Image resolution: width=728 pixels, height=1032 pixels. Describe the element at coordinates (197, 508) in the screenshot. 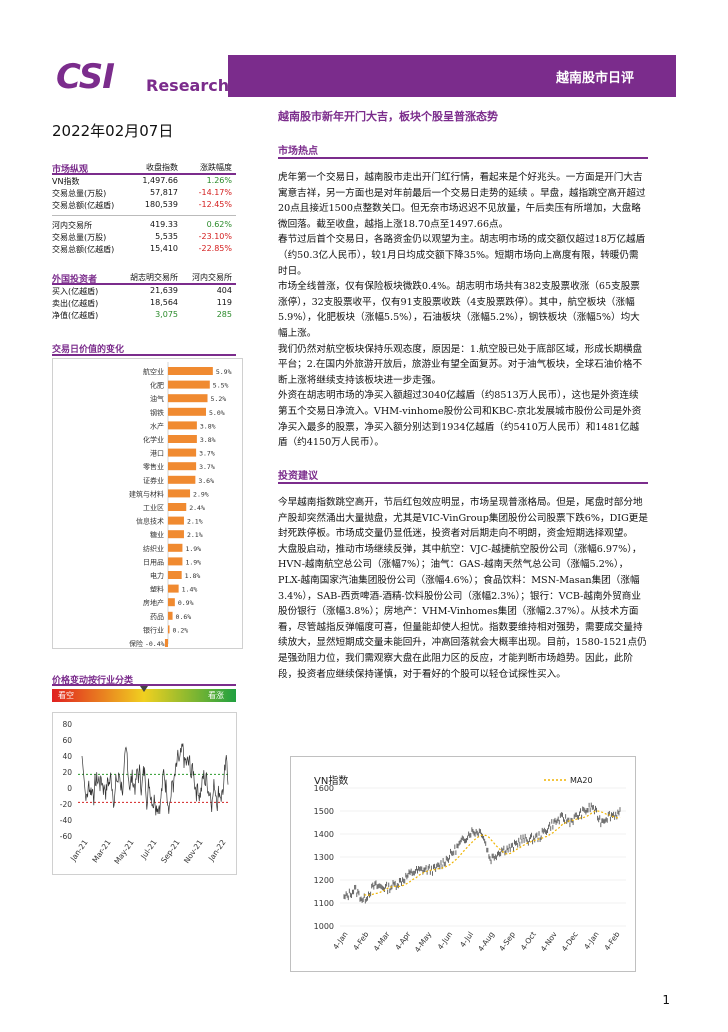

I see `sector-value: 2.4%` at that location.